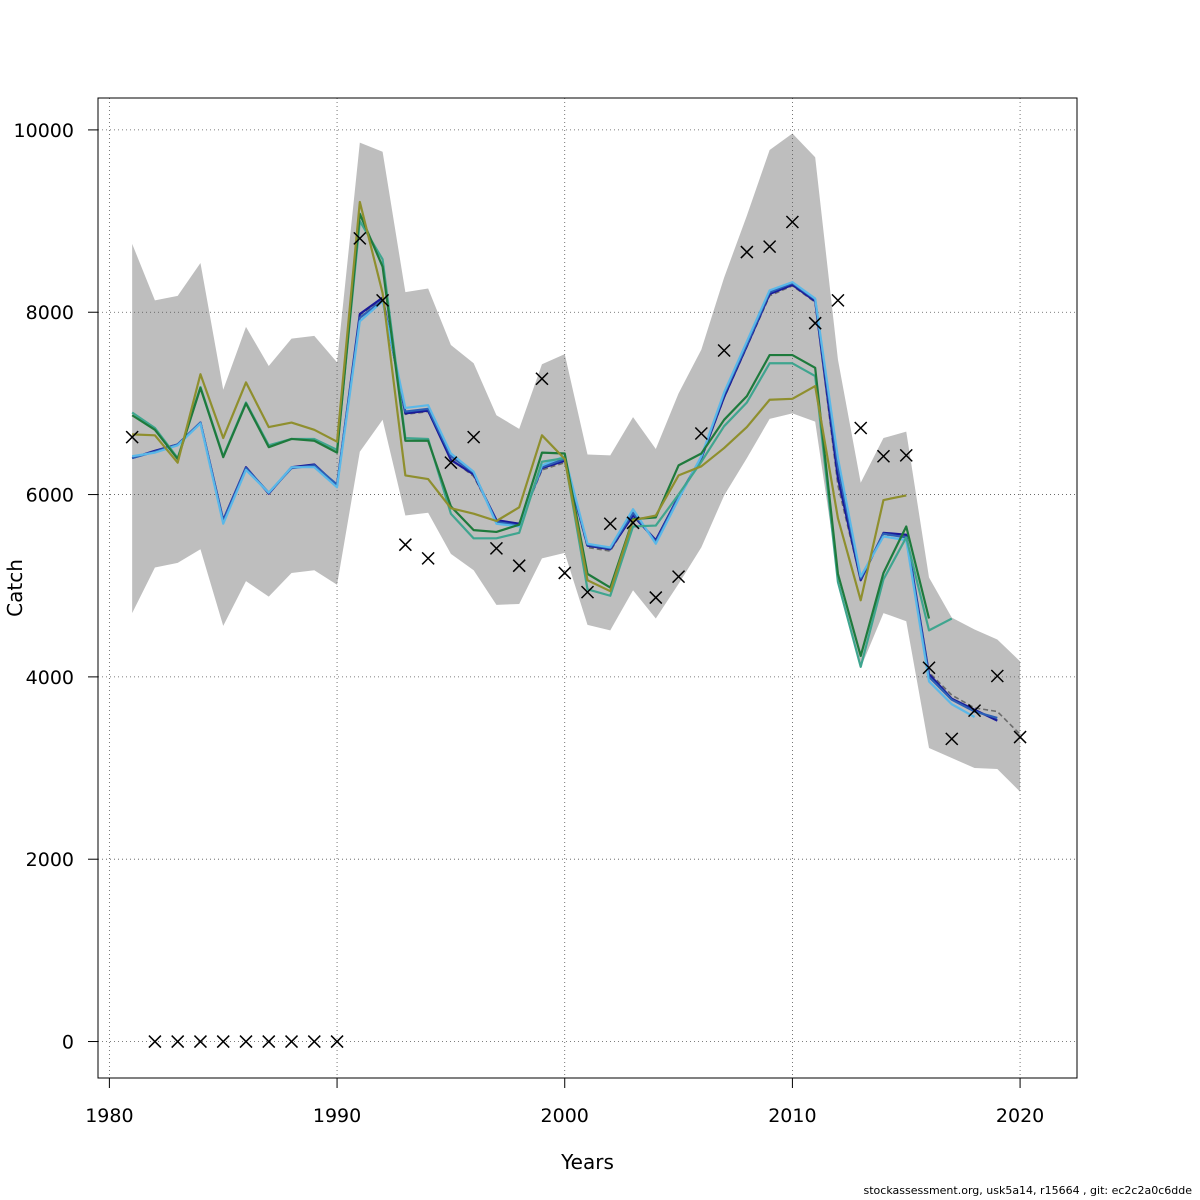  I want to click on y-tick-label: 0, so click(68, 1043).